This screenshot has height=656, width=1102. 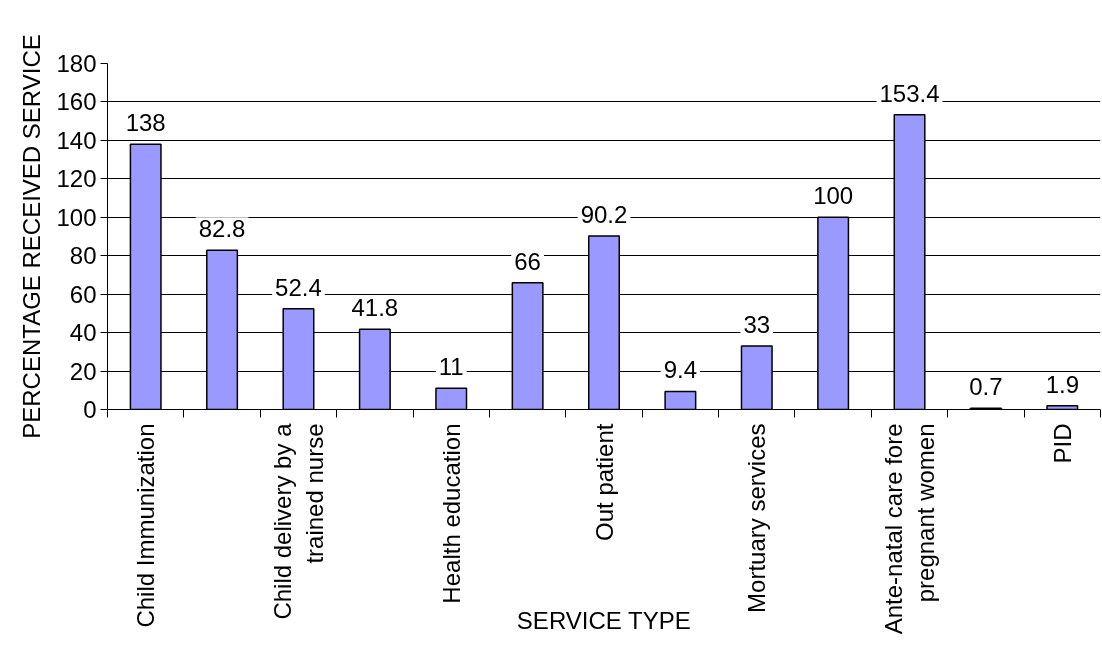 I want to click on y-tick-label: 120, so click(x=76, y=179).